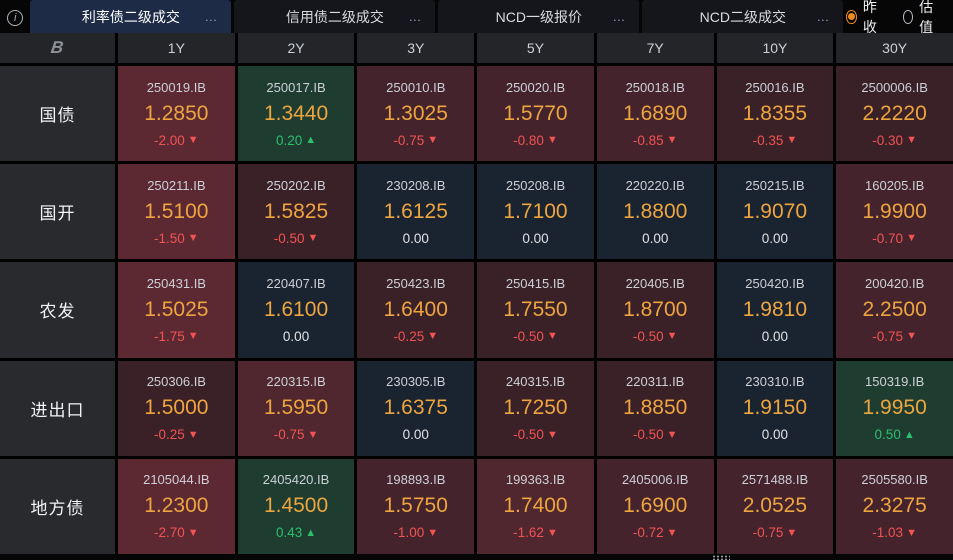 The width and height of the screenshot is (953, 560). Describe the element at coordinates (296, 506) in the screenshot. I see `quote-cell: 2405420.IB 1.4500 0.43 ▲` at that location.